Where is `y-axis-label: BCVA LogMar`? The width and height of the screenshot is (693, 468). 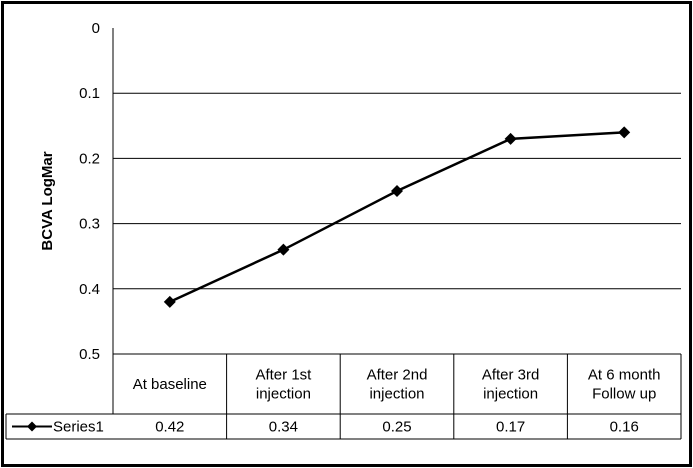
y-axis-label: BCVA LogMar is located at coordinates (47, 200).